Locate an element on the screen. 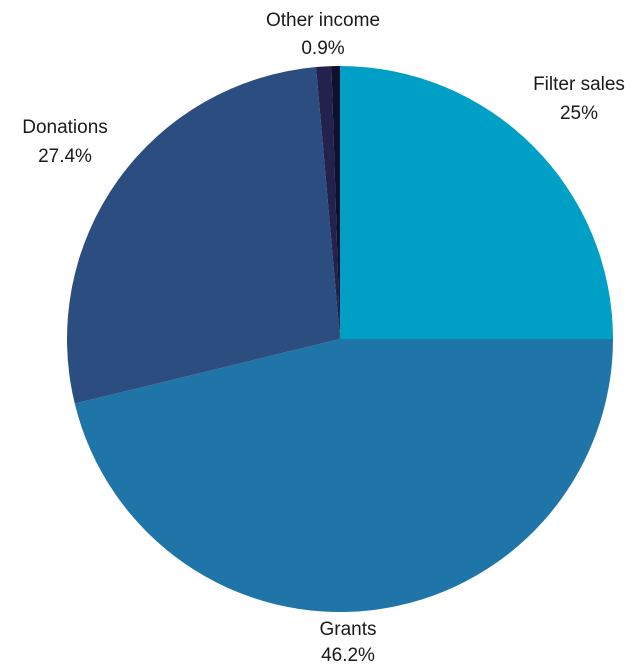 This screenshot has height=665, width=637. slice-label-filter-sales: Filter sales is located at coordinates (579, 84).